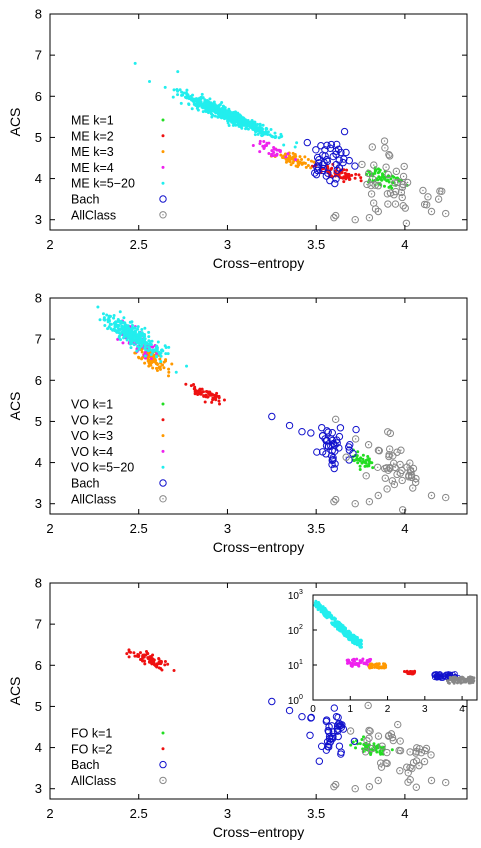  What do you see at coordinates (258, 547) in the screenshot?
I see `x-axis-label: Cross−entropy` at bounding box center [258, 547].